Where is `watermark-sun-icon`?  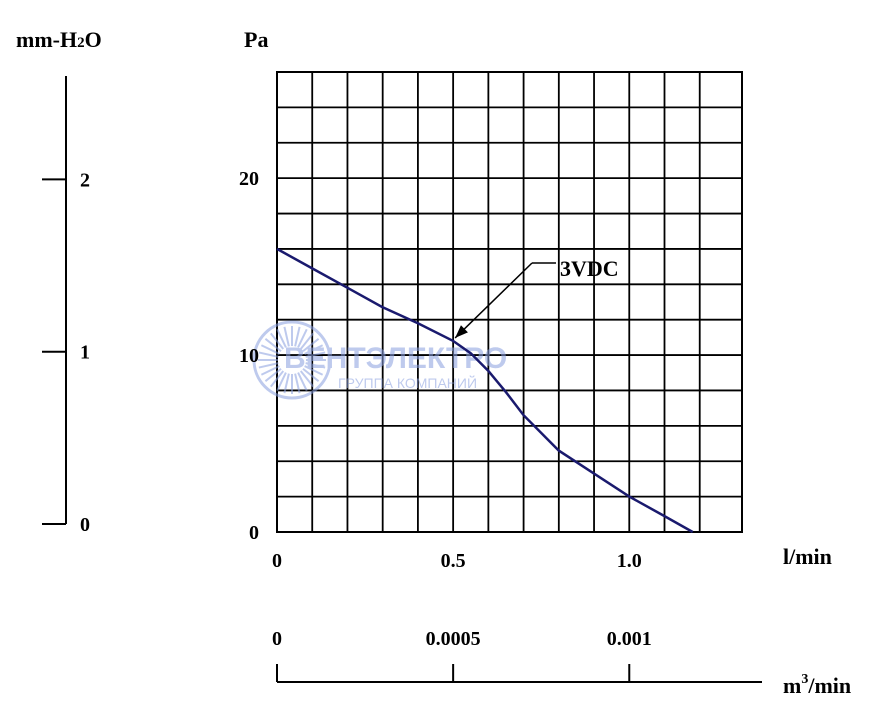
watermark-sun-icon is located at coordinates (292, 360).